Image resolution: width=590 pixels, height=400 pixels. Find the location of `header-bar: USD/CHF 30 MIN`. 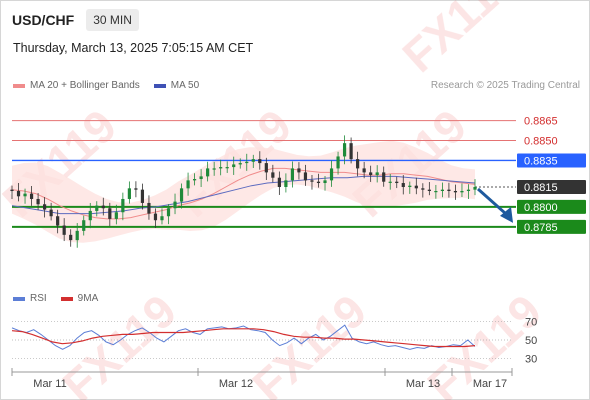

header-bar: USD/CHF 30 MIN is located at coordinates (75, 20).